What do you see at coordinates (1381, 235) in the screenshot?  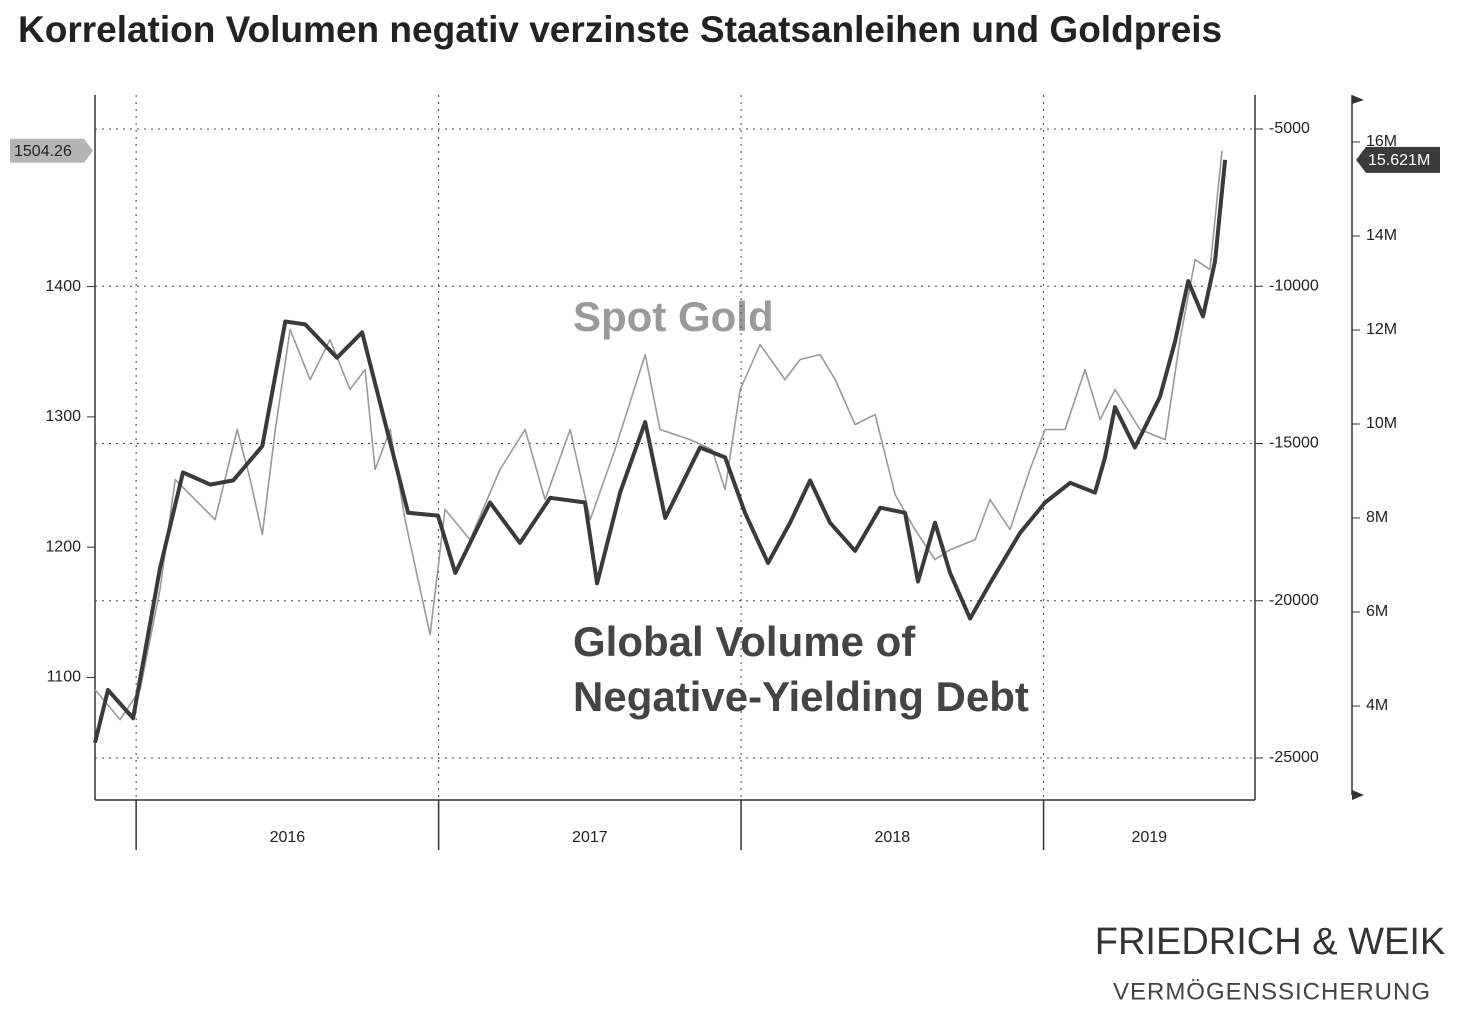 I see `y3-tick-label: 14M` at bounding box center [1381, 235].